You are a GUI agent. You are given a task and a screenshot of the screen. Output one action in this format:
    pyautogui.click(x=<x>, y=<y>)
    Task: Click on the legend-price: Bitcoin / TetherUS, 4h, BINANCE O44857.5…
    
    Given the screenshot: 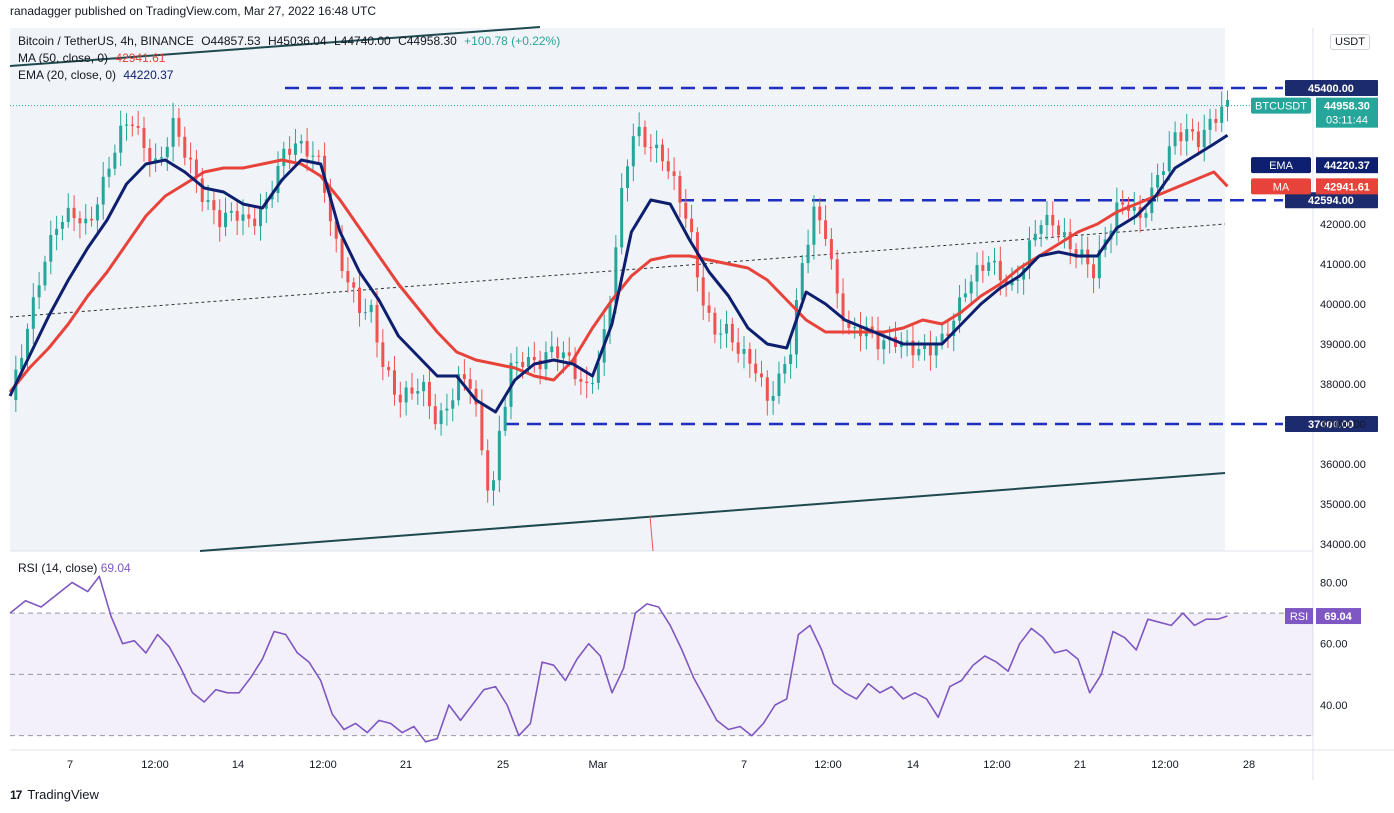 What is the action you would take?
    pyautogui.click(x=291, y=41)
    